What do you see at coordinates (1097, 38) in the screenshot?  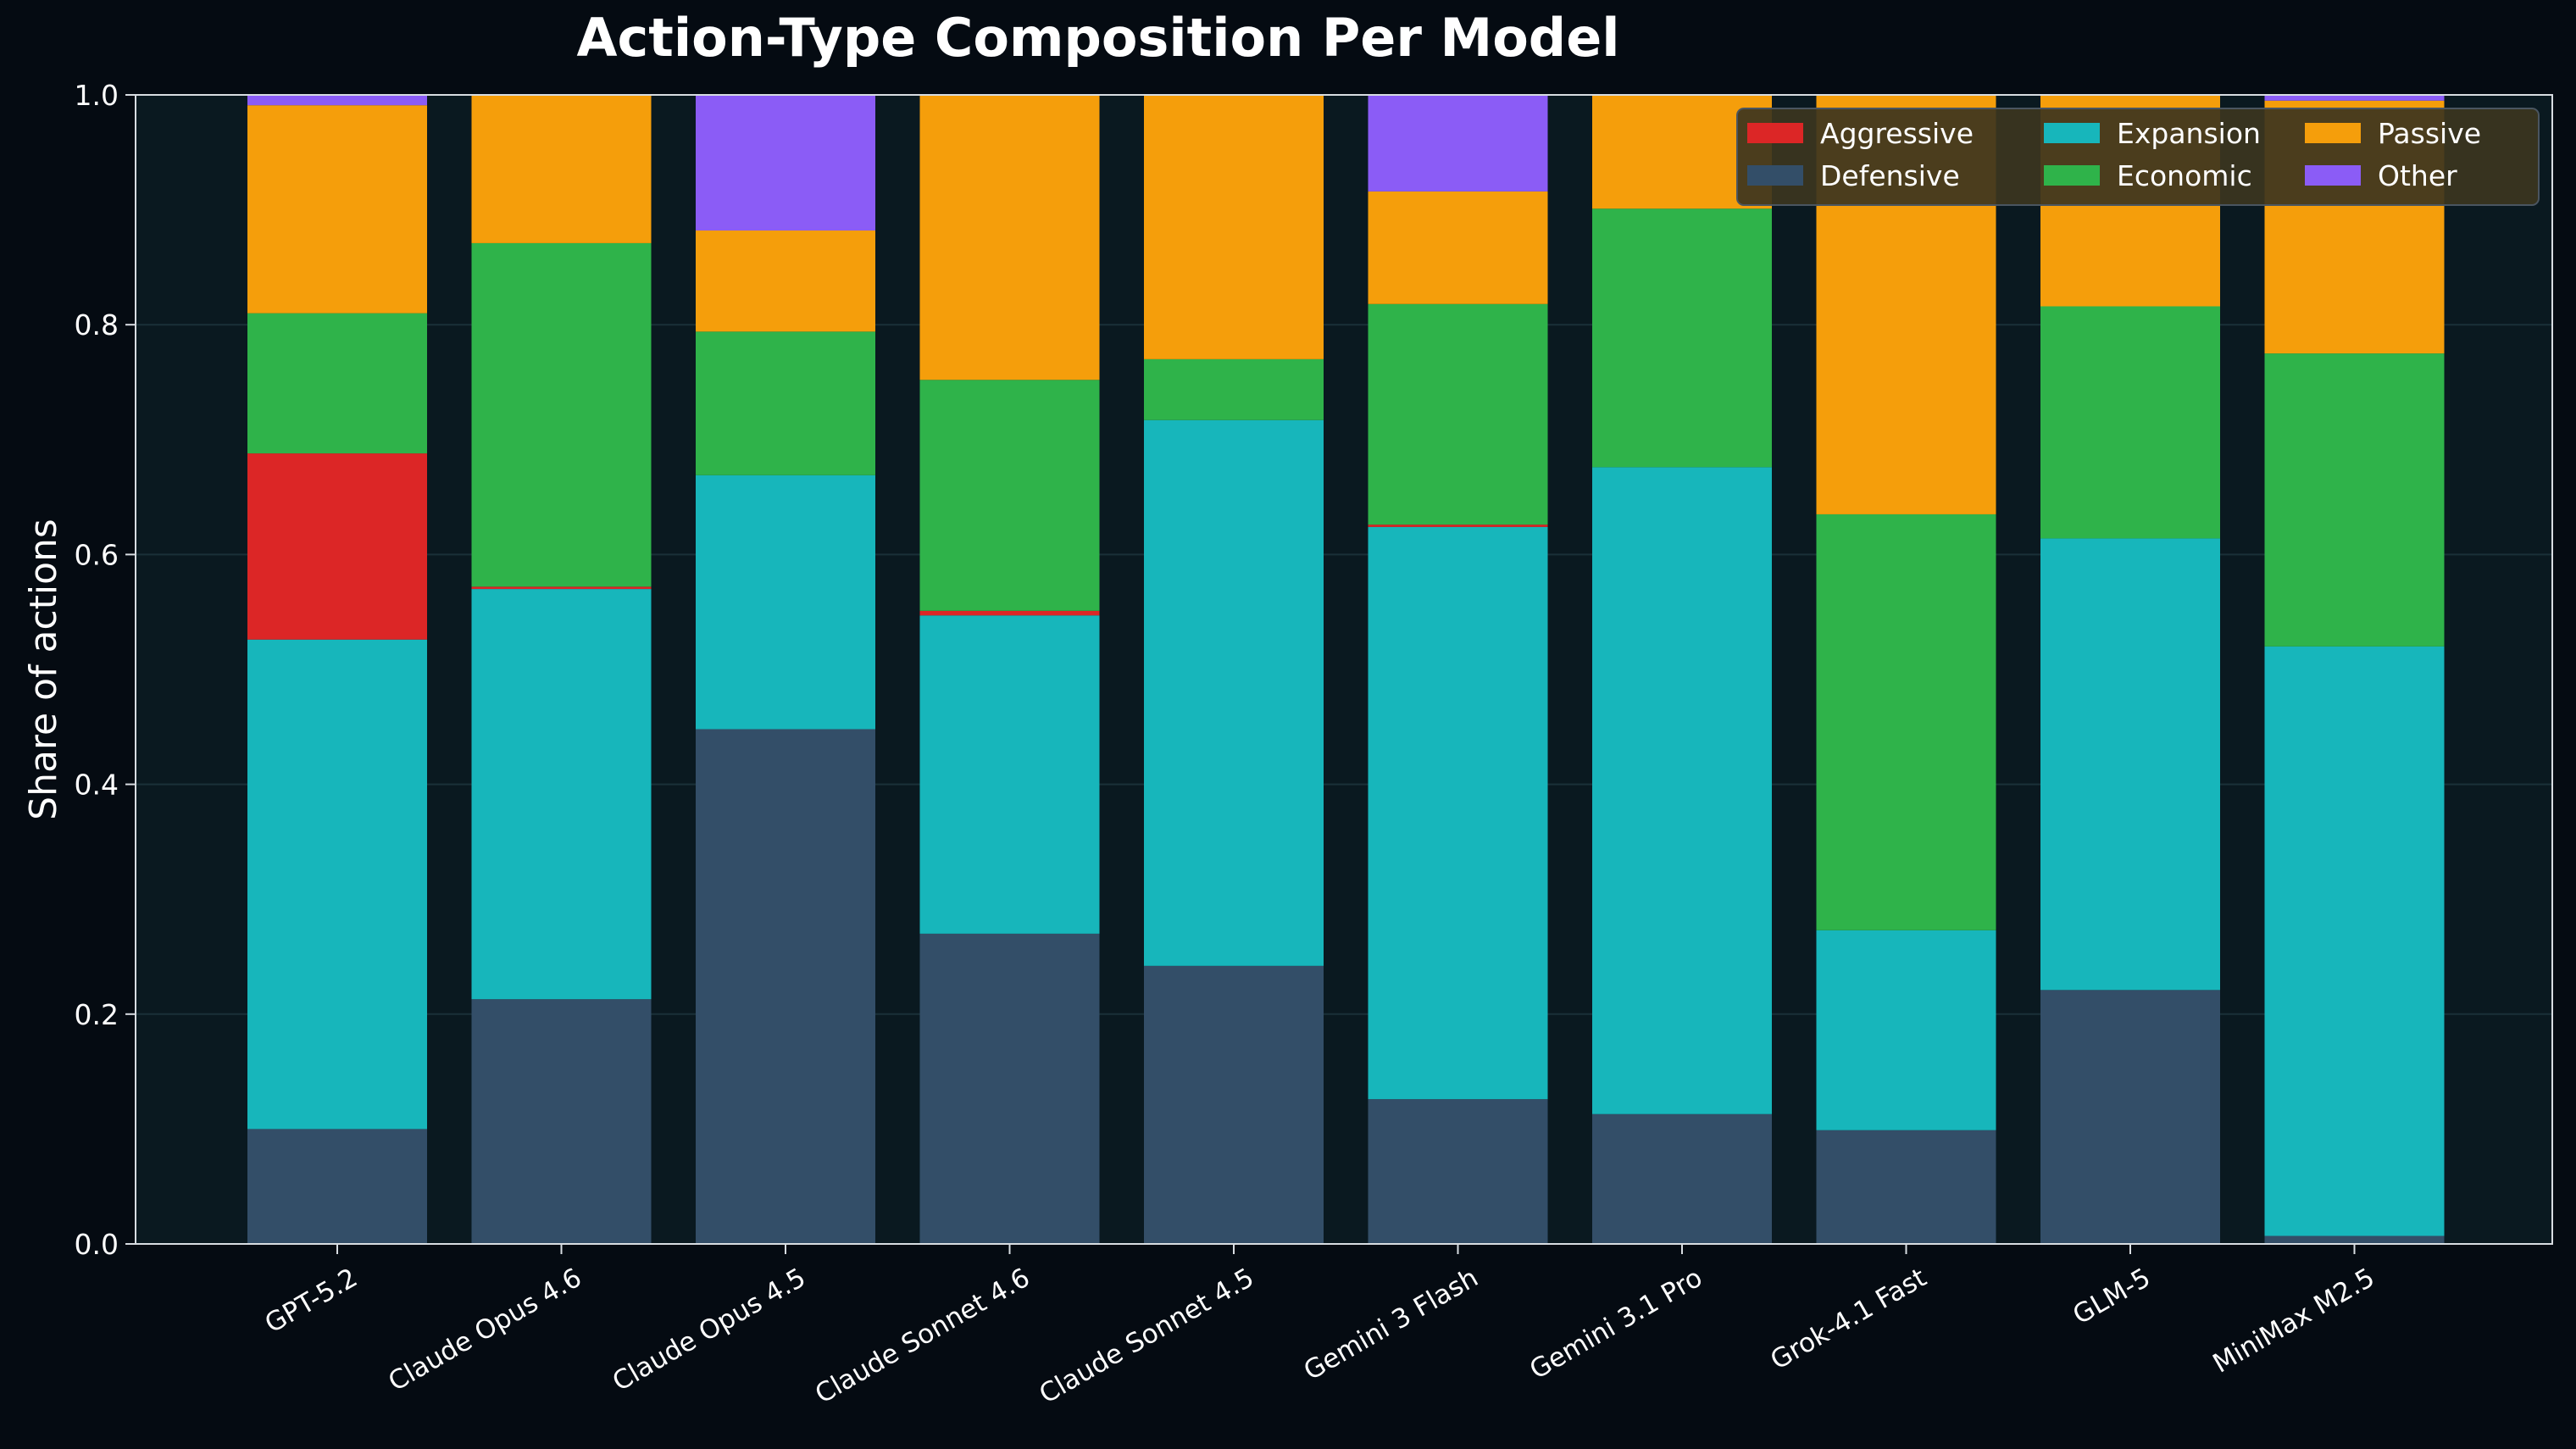 I see `chart-title: Action-Type Composition Per Model` at bounding box center [1097, 38].